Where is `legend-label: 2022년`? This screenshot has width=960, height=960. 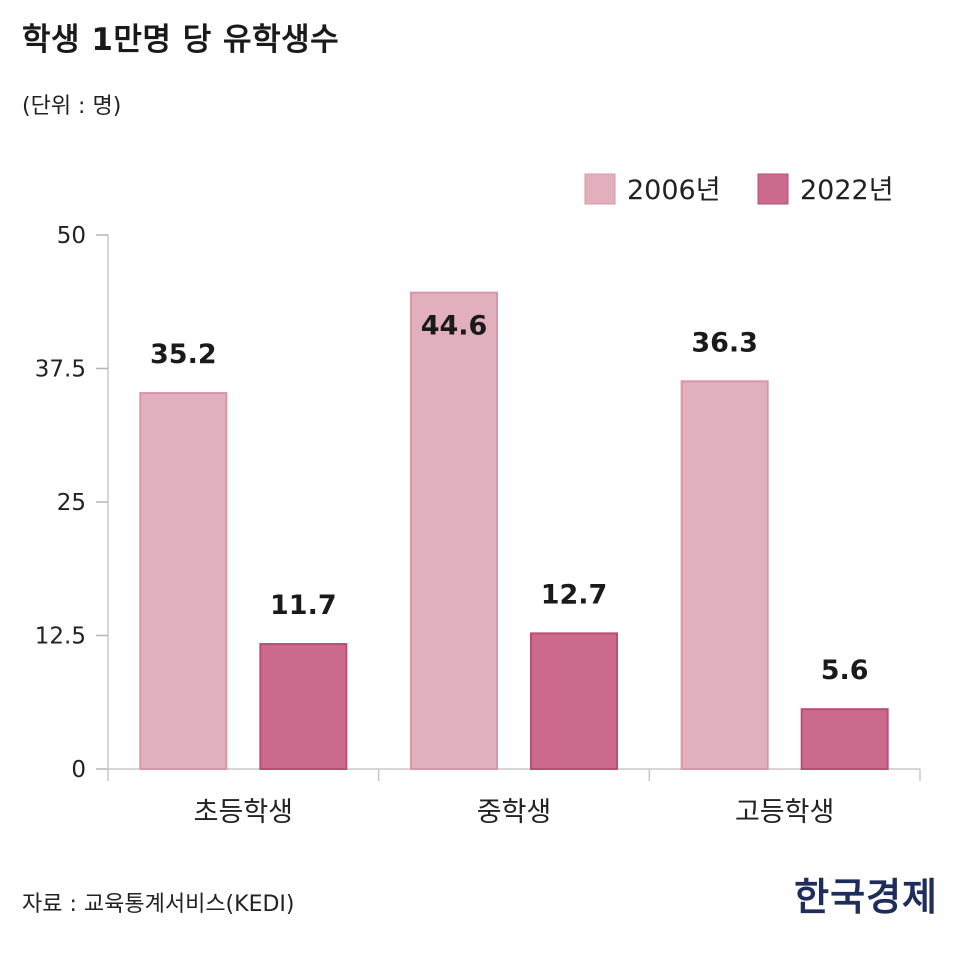 legend-label: 2022년 is located at coordinates (847, 190).